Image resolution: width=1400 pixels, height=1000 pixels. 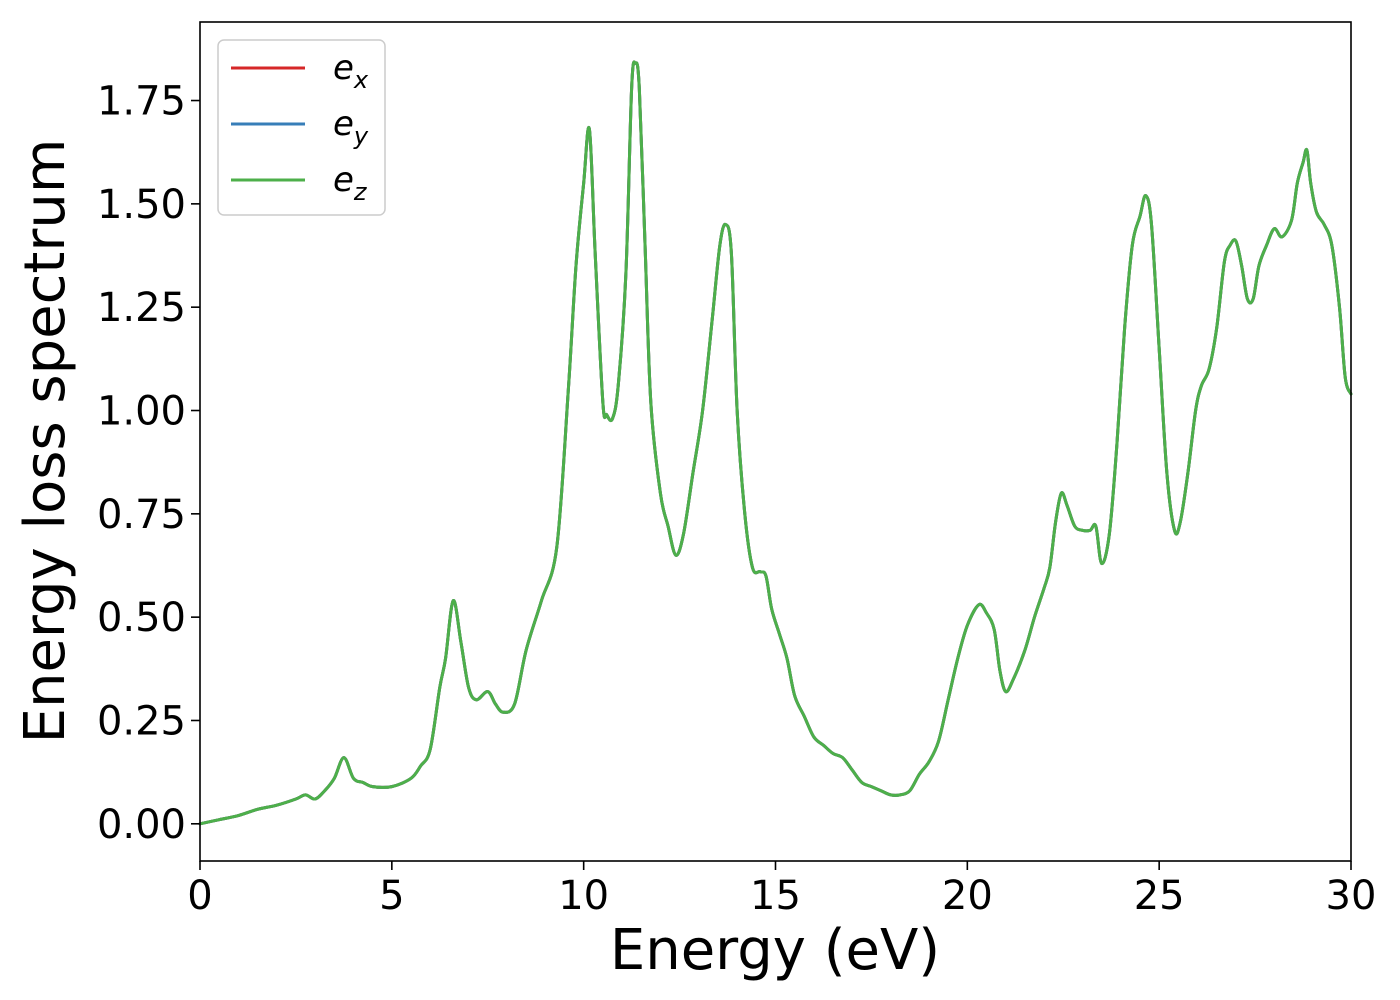 I want to click on x-tick-label: 30, so click(x=1351, y=896).